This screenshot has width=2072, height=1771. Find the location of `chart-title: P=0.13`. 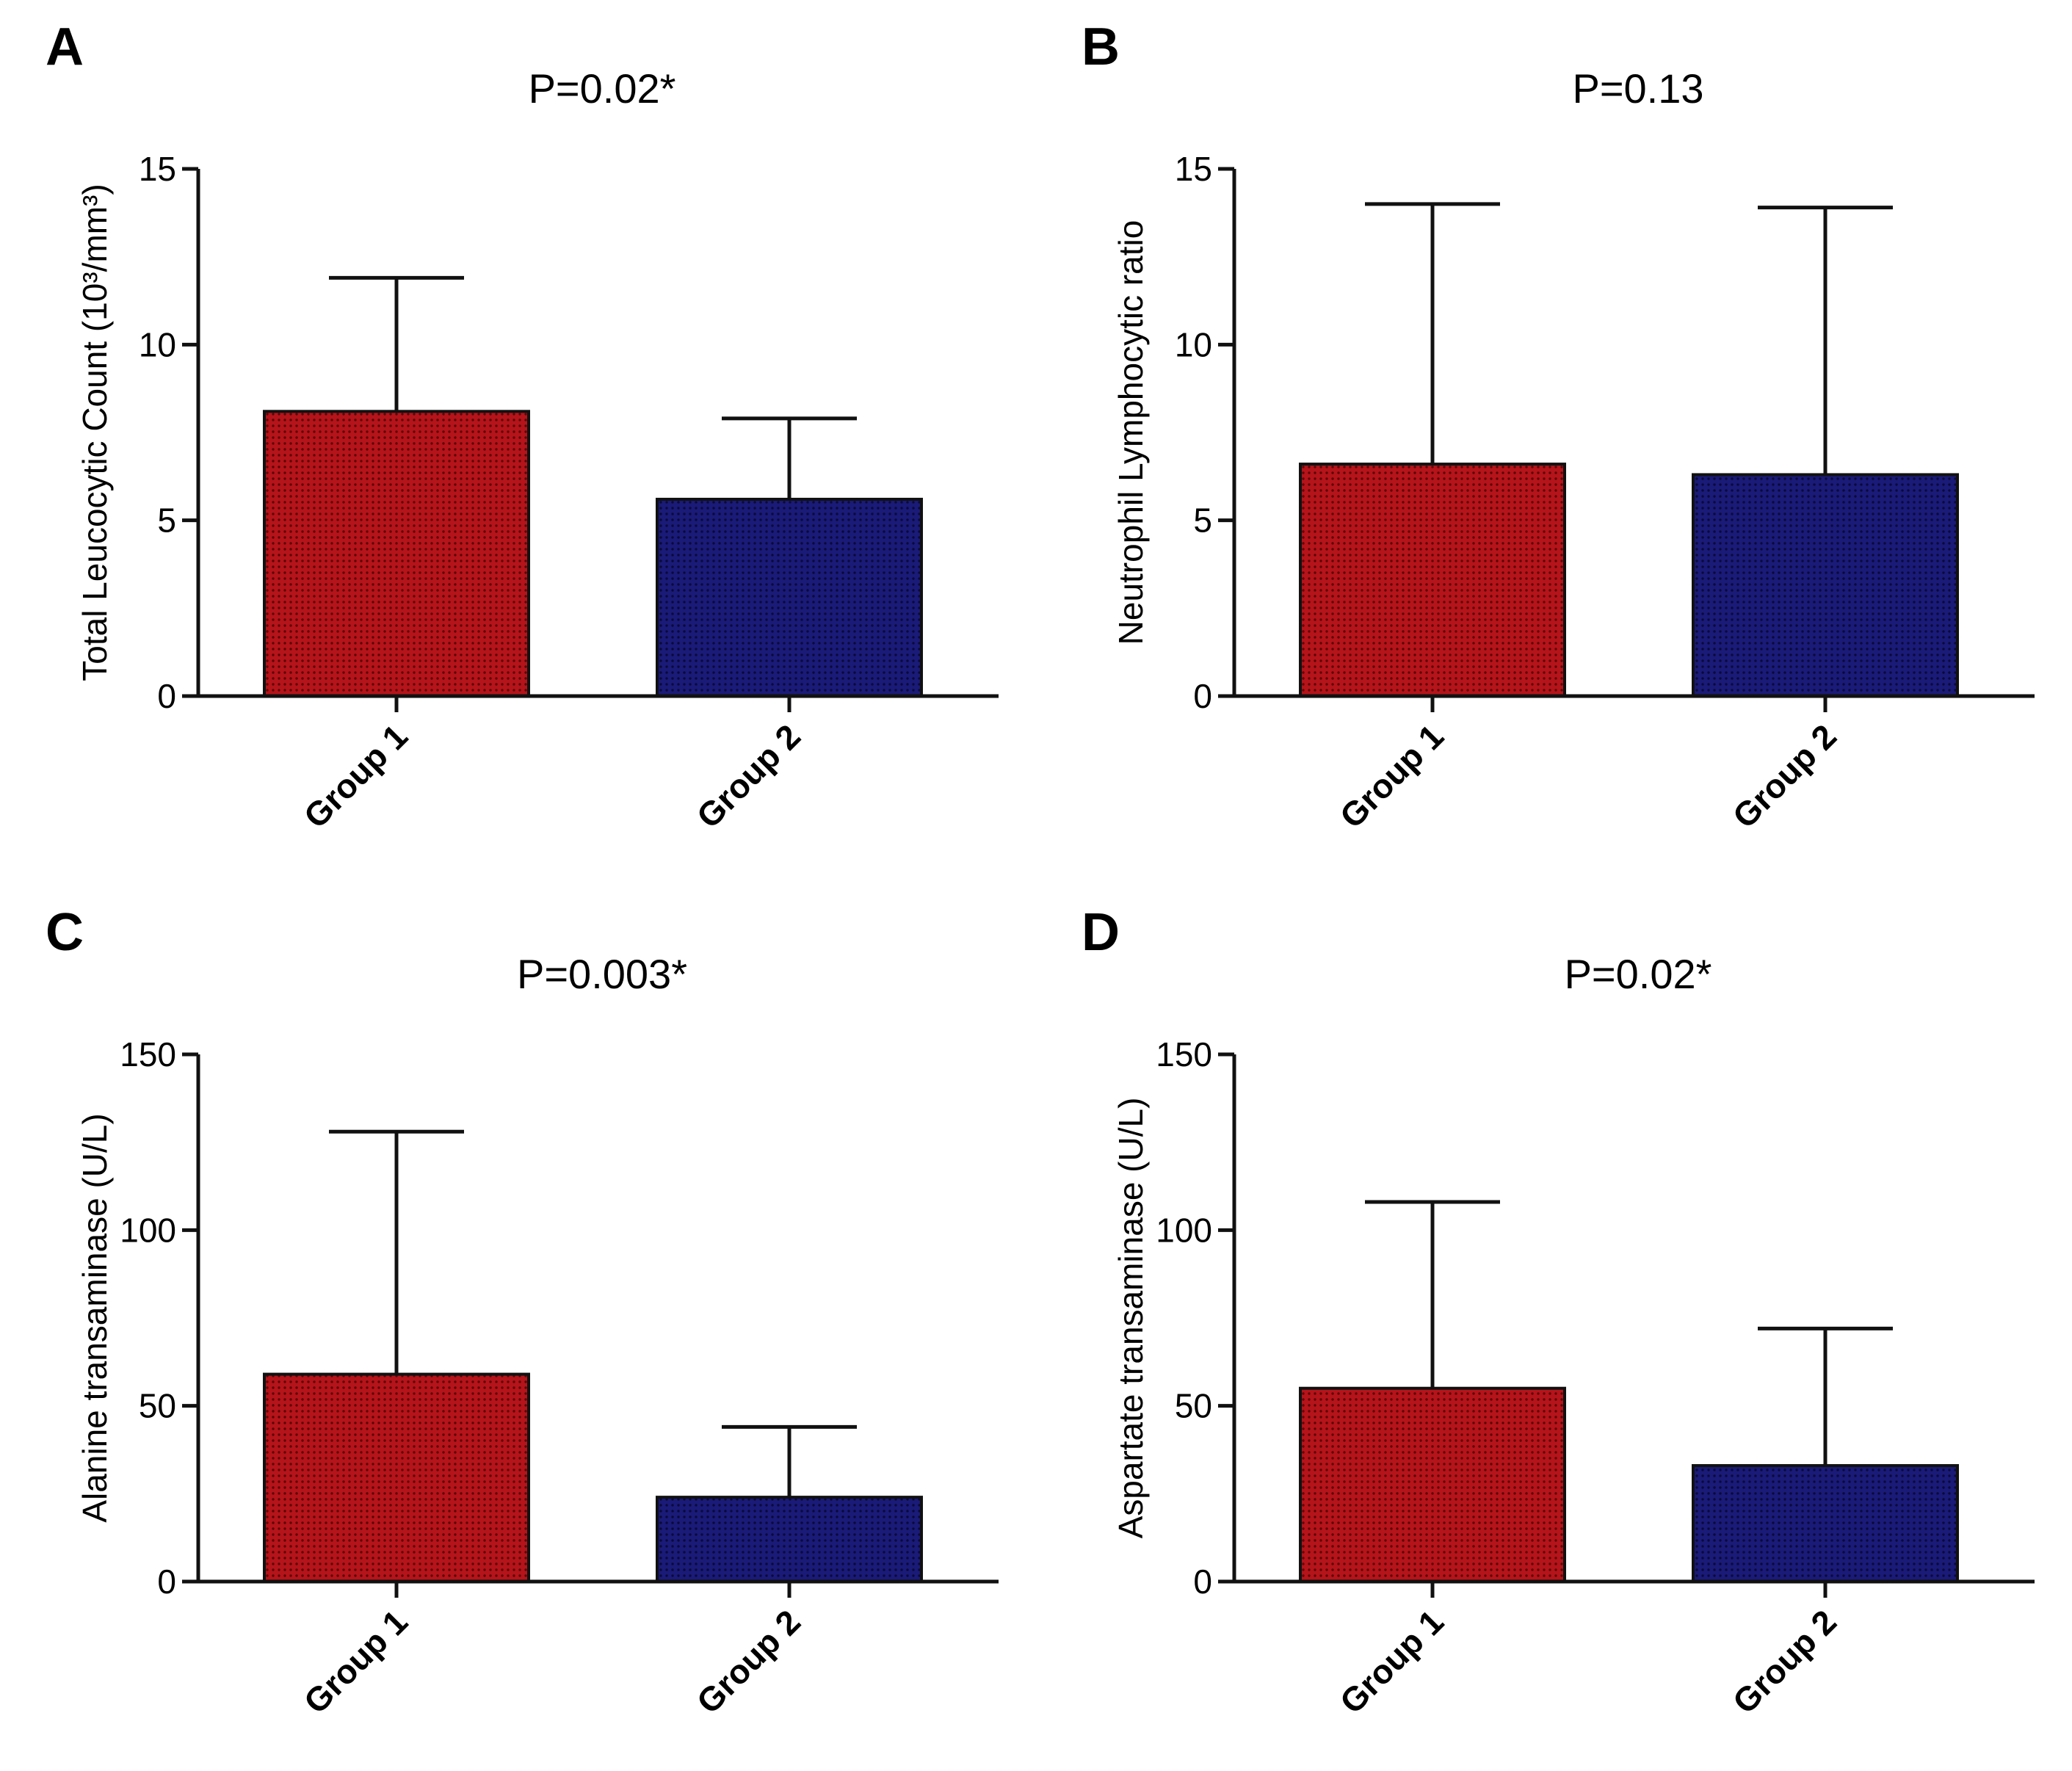

chart-title: P=0.13 is located at coordinates (1637, 89).